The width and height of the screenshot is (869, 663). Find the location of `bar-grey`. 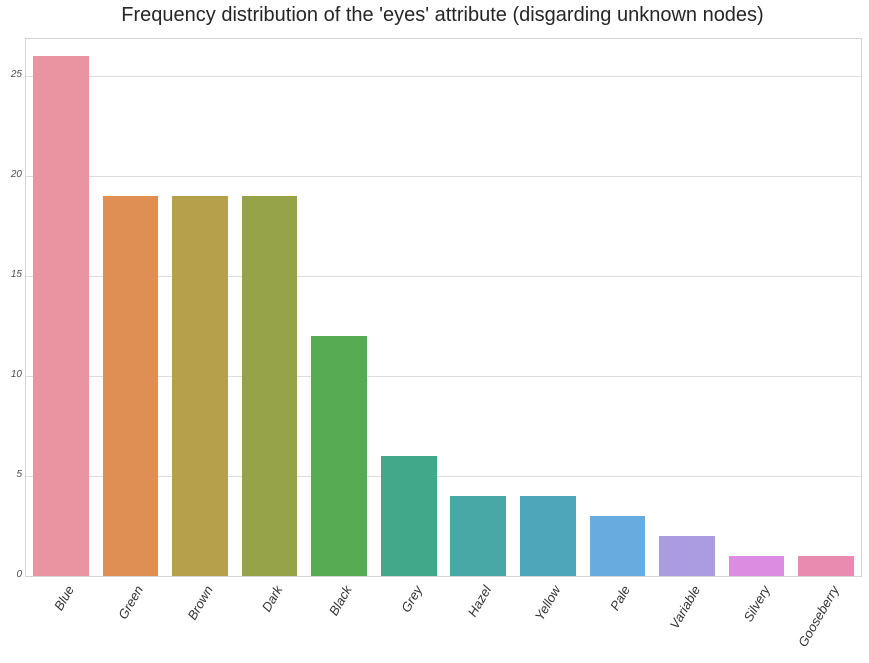

bar-grey is located at coordinates (408, 516).